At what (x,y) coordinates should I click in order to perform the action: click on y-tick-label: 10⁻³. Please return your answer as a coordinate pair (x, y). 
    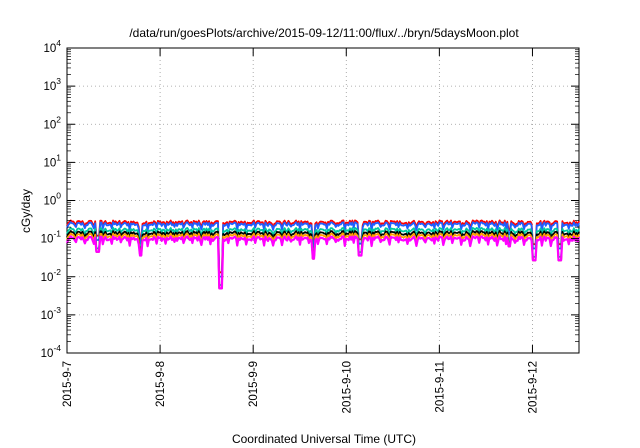
    Looking at the image, I should click on (51, 313).